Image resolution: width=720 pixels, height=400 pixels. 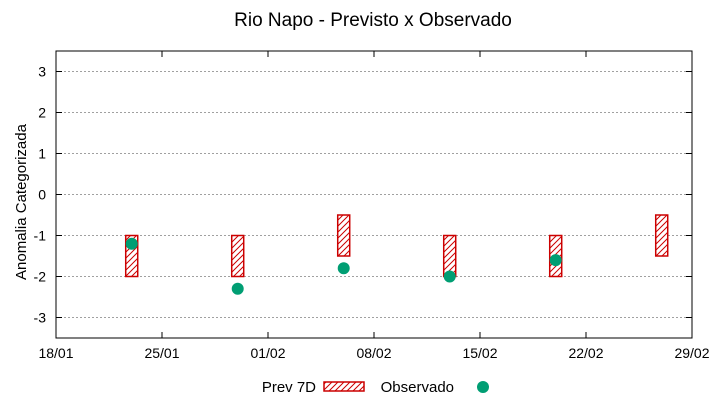 I want to click on y-tick-label: -3, so click(x=40, y=318).